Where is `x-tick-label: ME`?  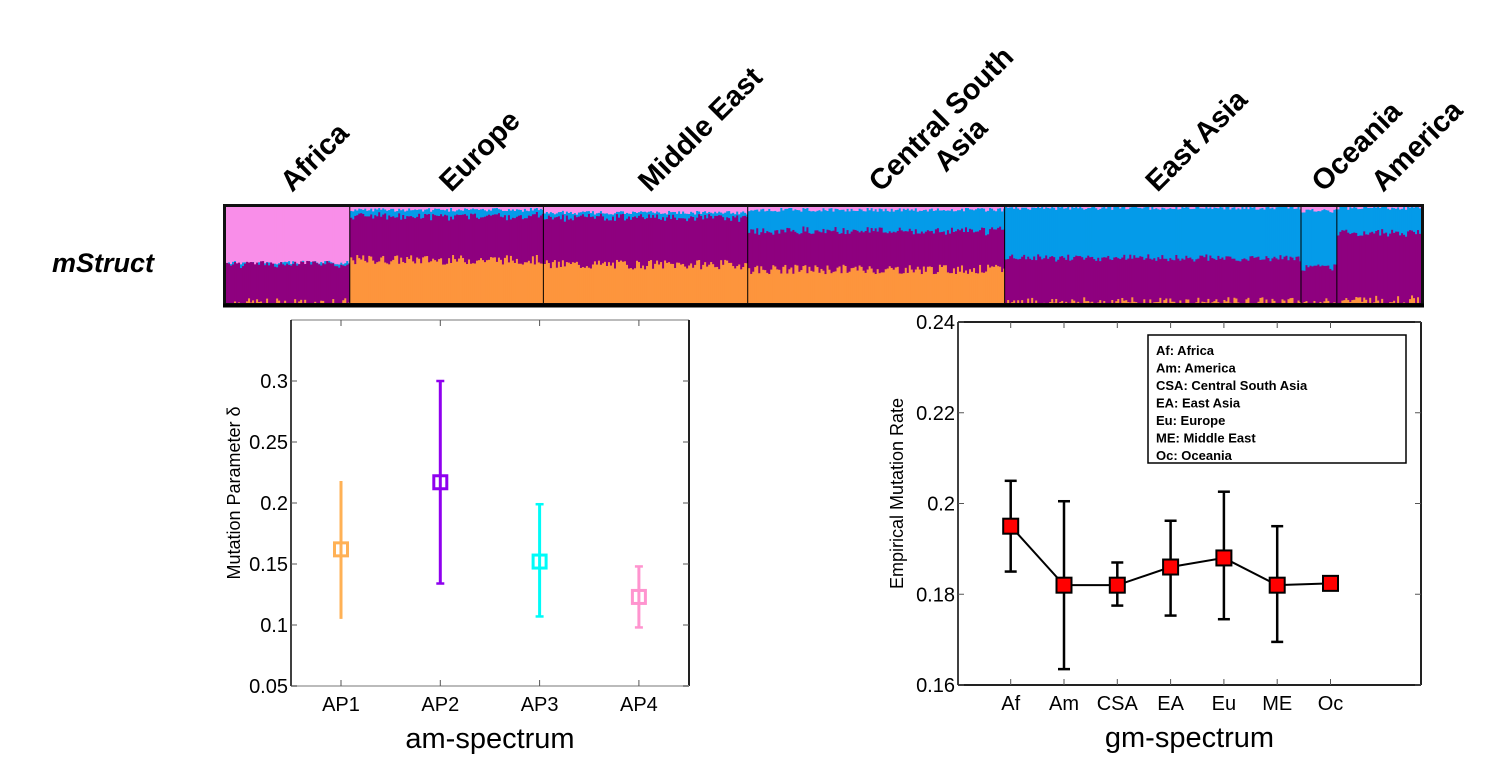
x-tick-label: ME is located at coordinates (1277, 704).